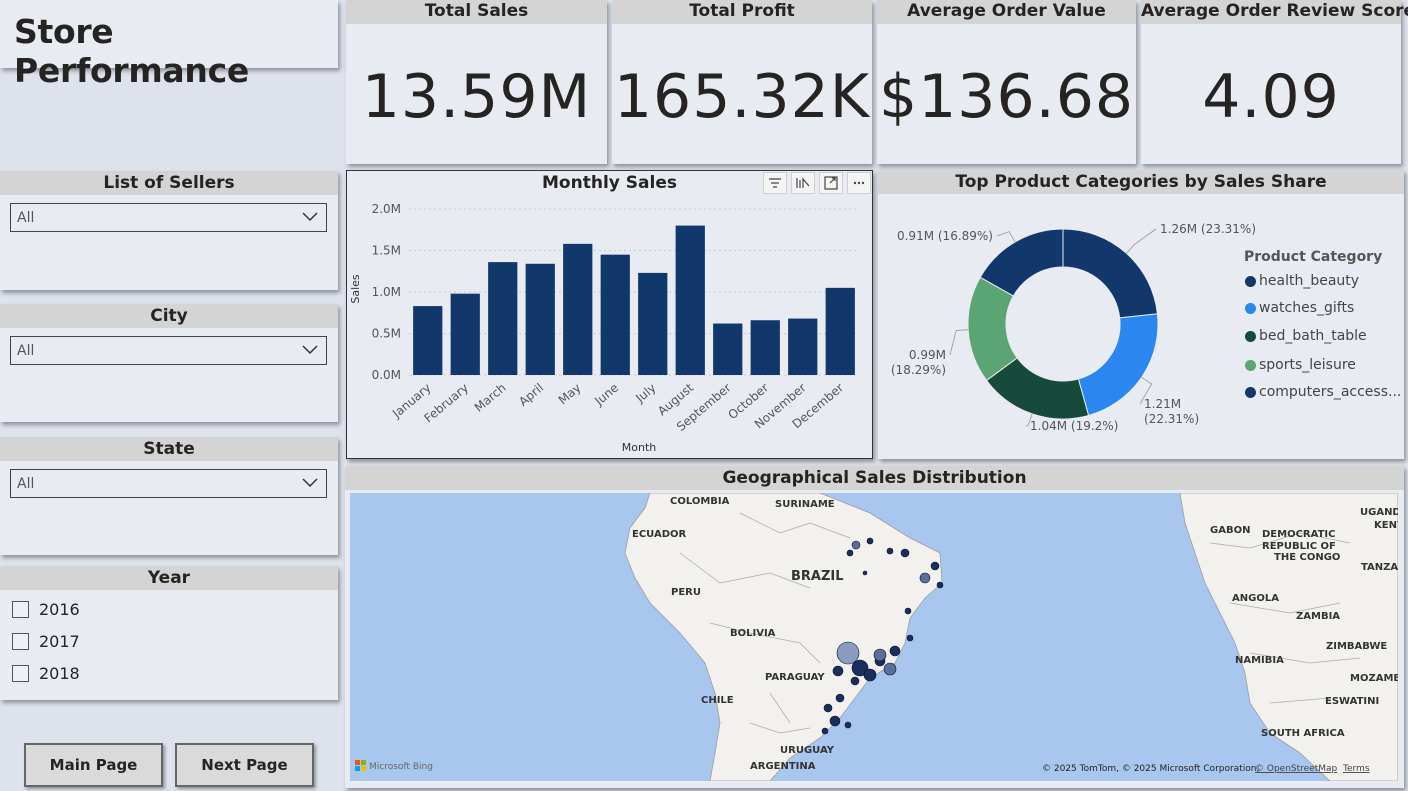  I want to click on expand-icon, so click(831, 183).